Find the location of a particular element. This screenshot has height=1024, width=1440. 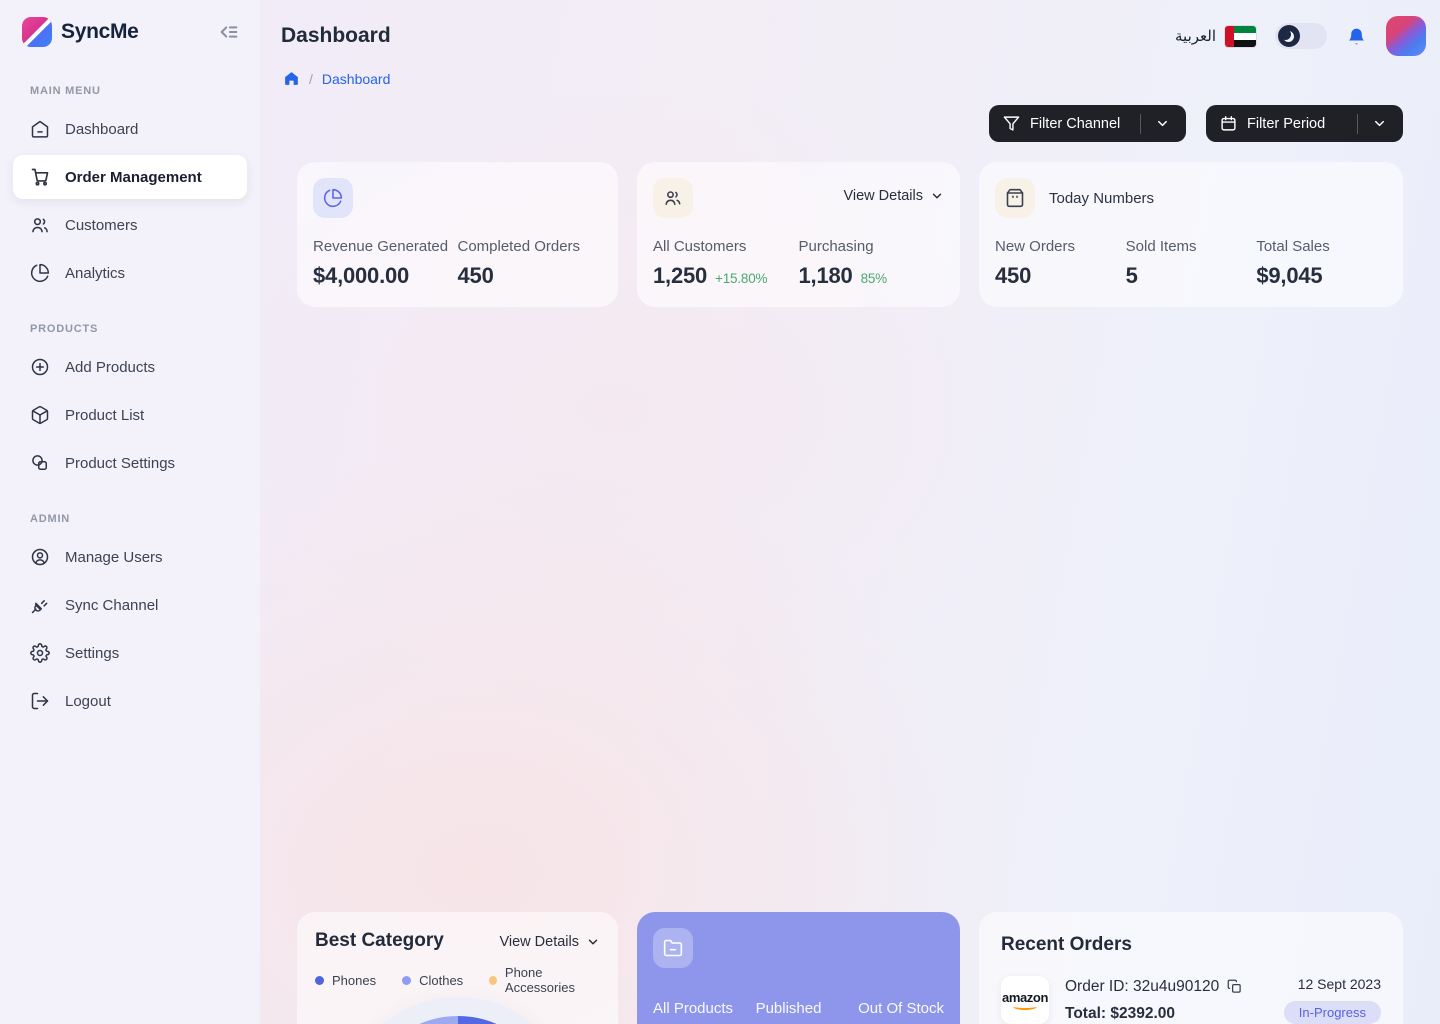

sidebar-item-label: Customers is located at coordinates (101, 225).